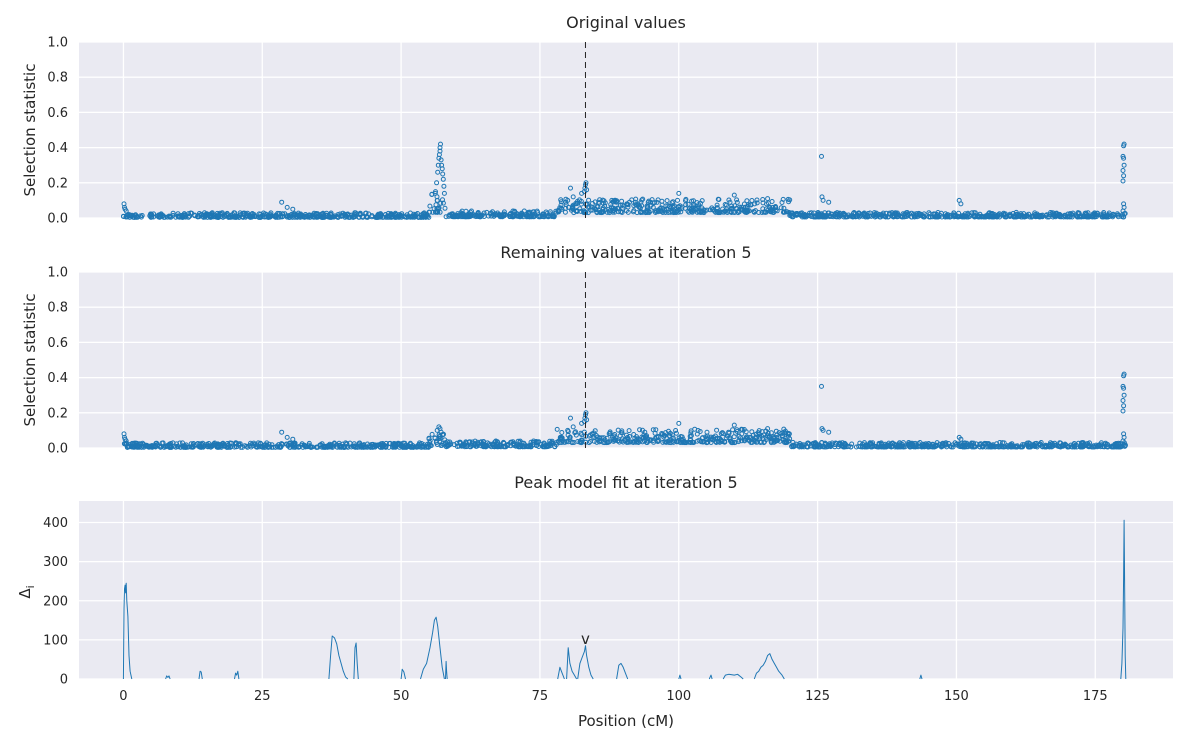 The width and height of the screenshot is (1189, 743). I want to click on chart-title: Remaining values at iteration 5, so click(625, 252).